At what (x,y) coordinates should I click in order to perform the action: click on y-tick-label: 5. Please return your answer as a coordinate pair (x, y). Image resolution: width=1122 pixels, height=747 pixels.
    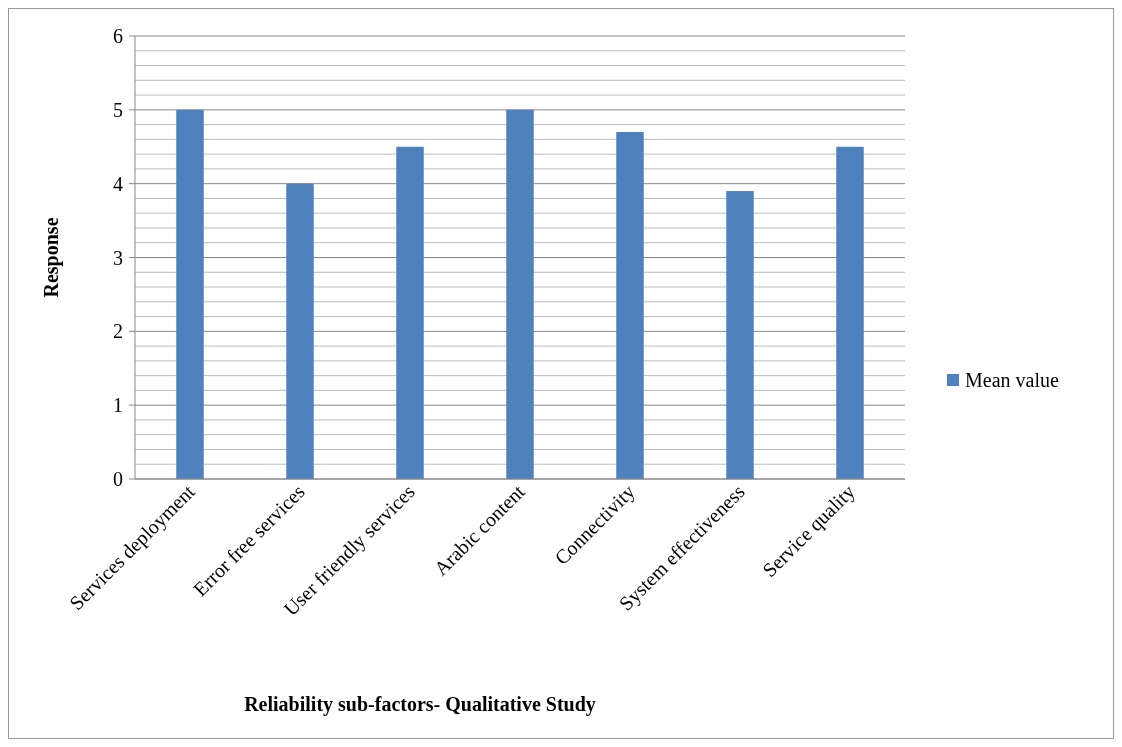
    Looking at the image, I should click on (118, 109).